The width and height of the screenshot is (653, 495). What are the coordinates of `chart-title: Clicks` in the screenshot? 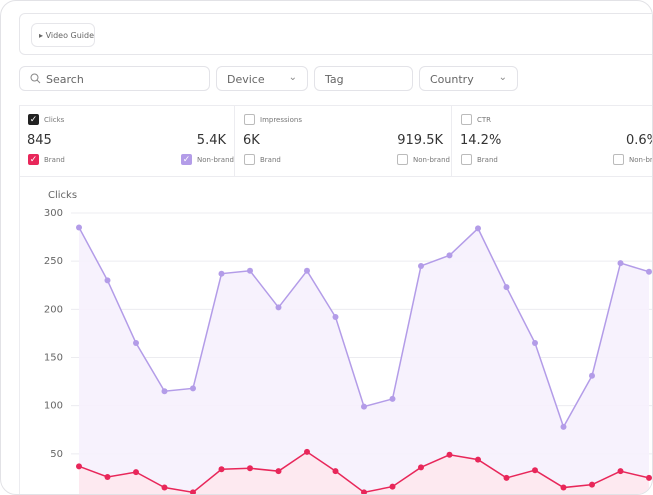 It's located at (62, 195).